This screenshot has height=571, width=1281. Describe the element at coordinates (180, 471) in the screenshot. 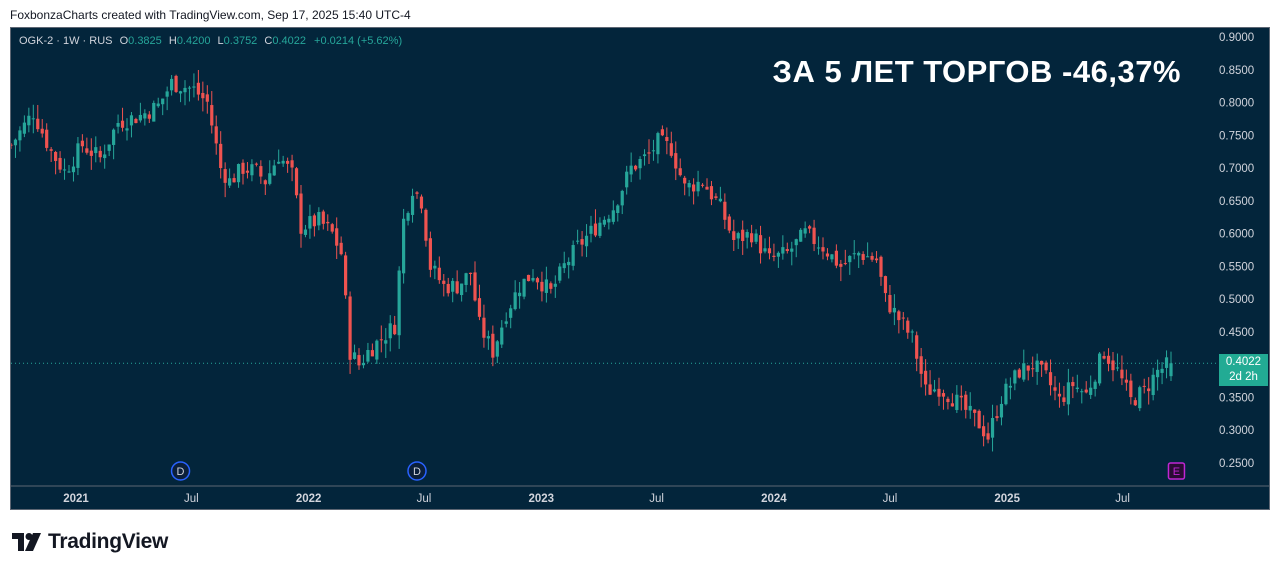

I see `dividend-marker` at that location.